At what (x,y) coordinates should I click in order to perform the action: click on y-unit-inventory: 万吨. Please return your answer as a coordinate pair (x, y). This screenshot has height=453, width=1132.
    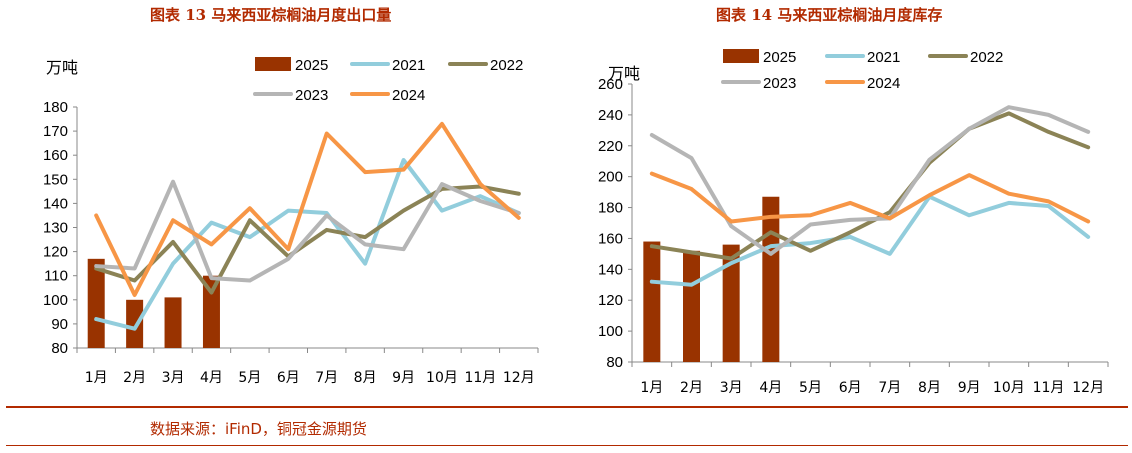
    Looking at the image, I should click on (624, 73).